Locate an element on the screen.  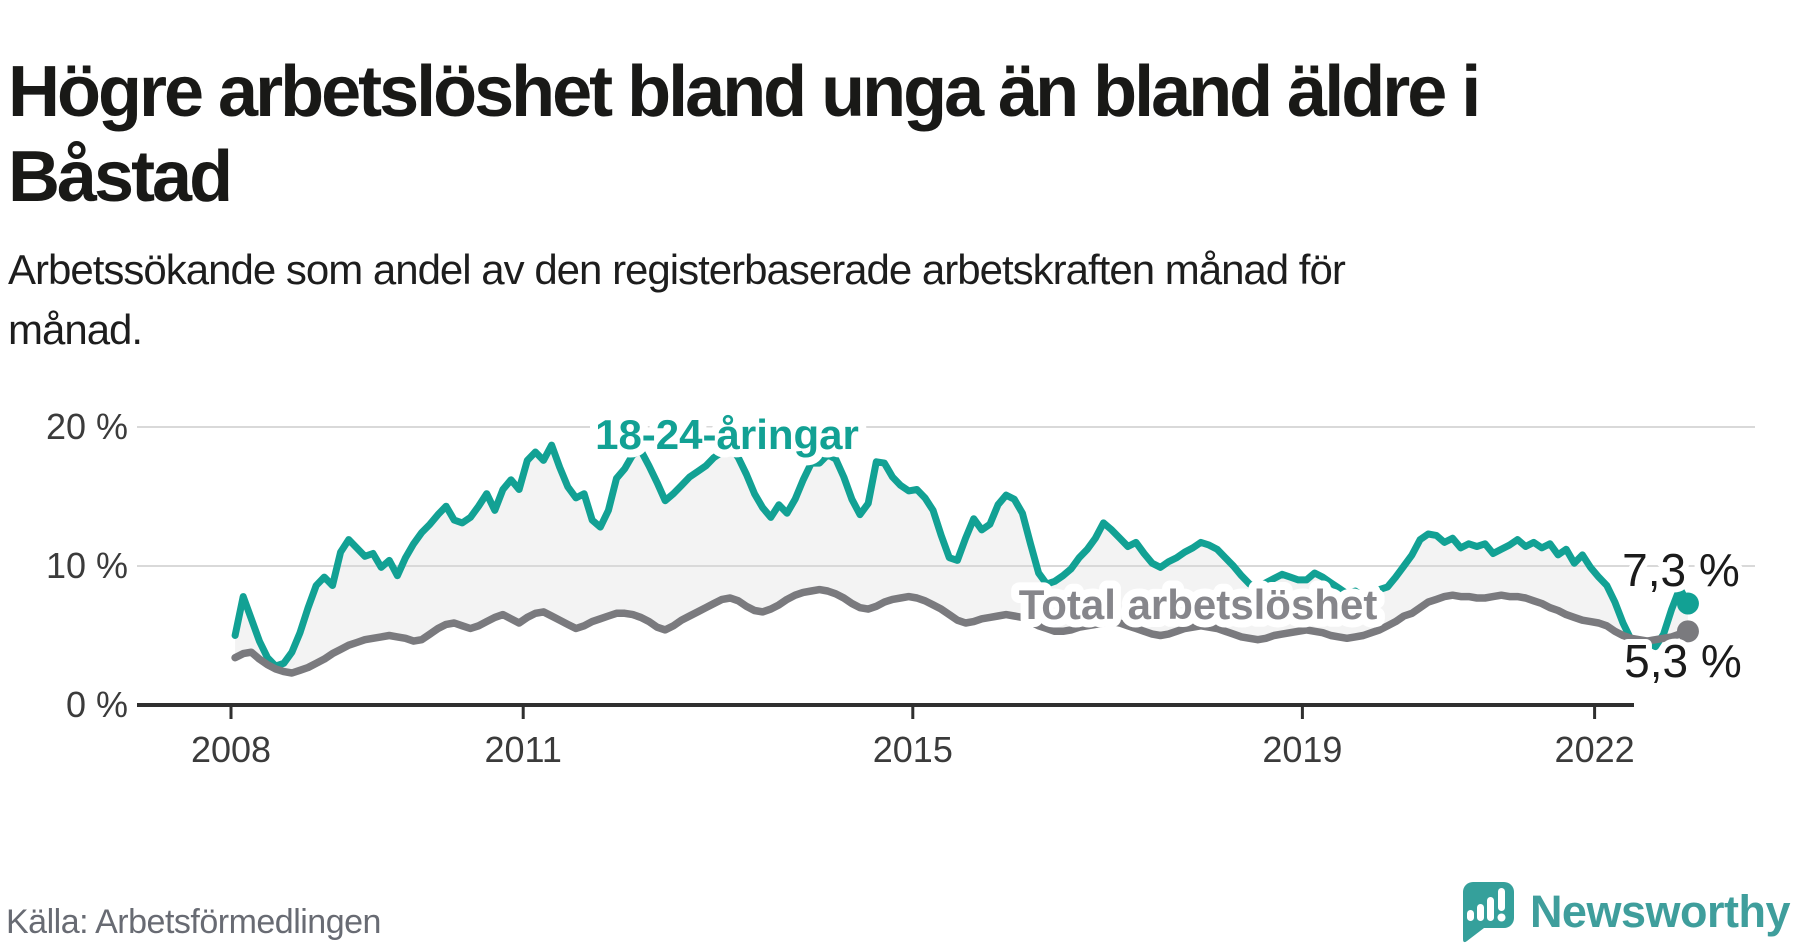
series-label-young: 18-24-åringar is located at coordinates (727, 434).